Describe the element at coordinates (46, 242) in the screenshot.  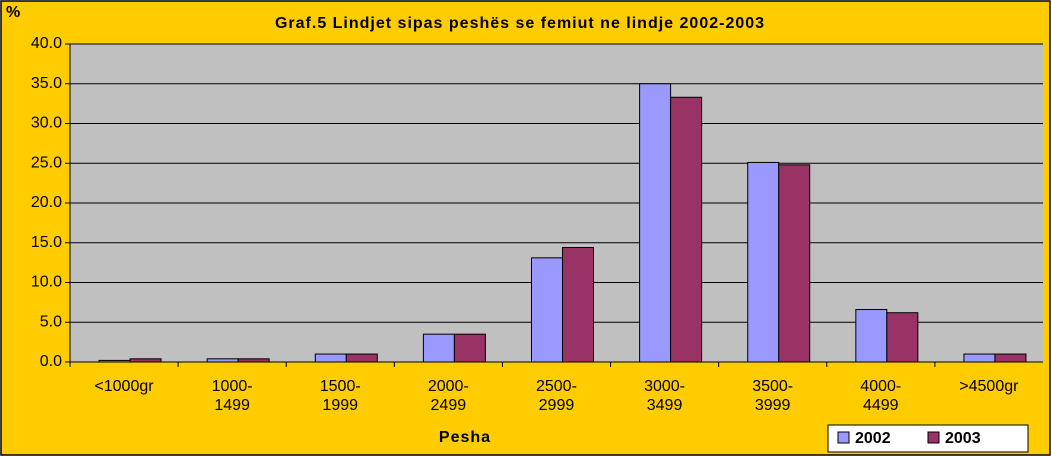
I see `y-tick-label: 15.0` at that location.